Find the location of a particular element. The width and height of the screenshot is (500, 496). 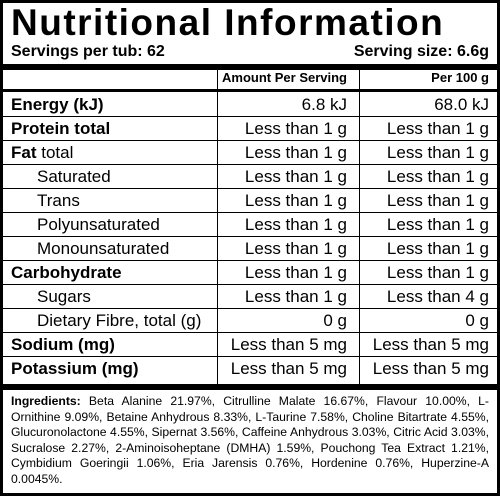

table-row: Energy (kJ) 6.8 kJ 68.0 kJ is located at coordinates (250, 104).